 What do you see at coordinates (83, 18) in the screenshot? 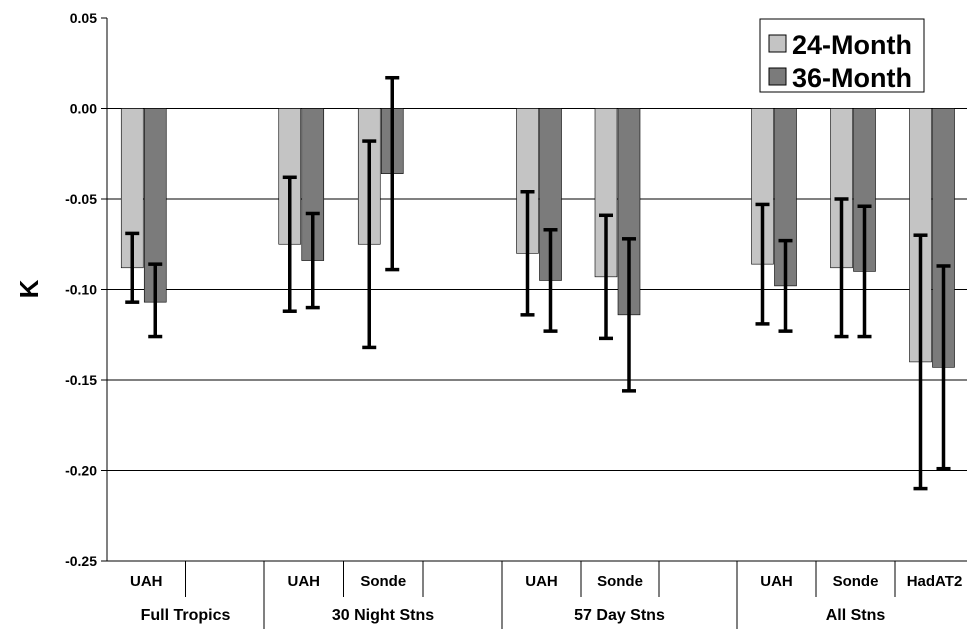
I see `y-tick-label: 0.05` at bounding box center [83, 18].